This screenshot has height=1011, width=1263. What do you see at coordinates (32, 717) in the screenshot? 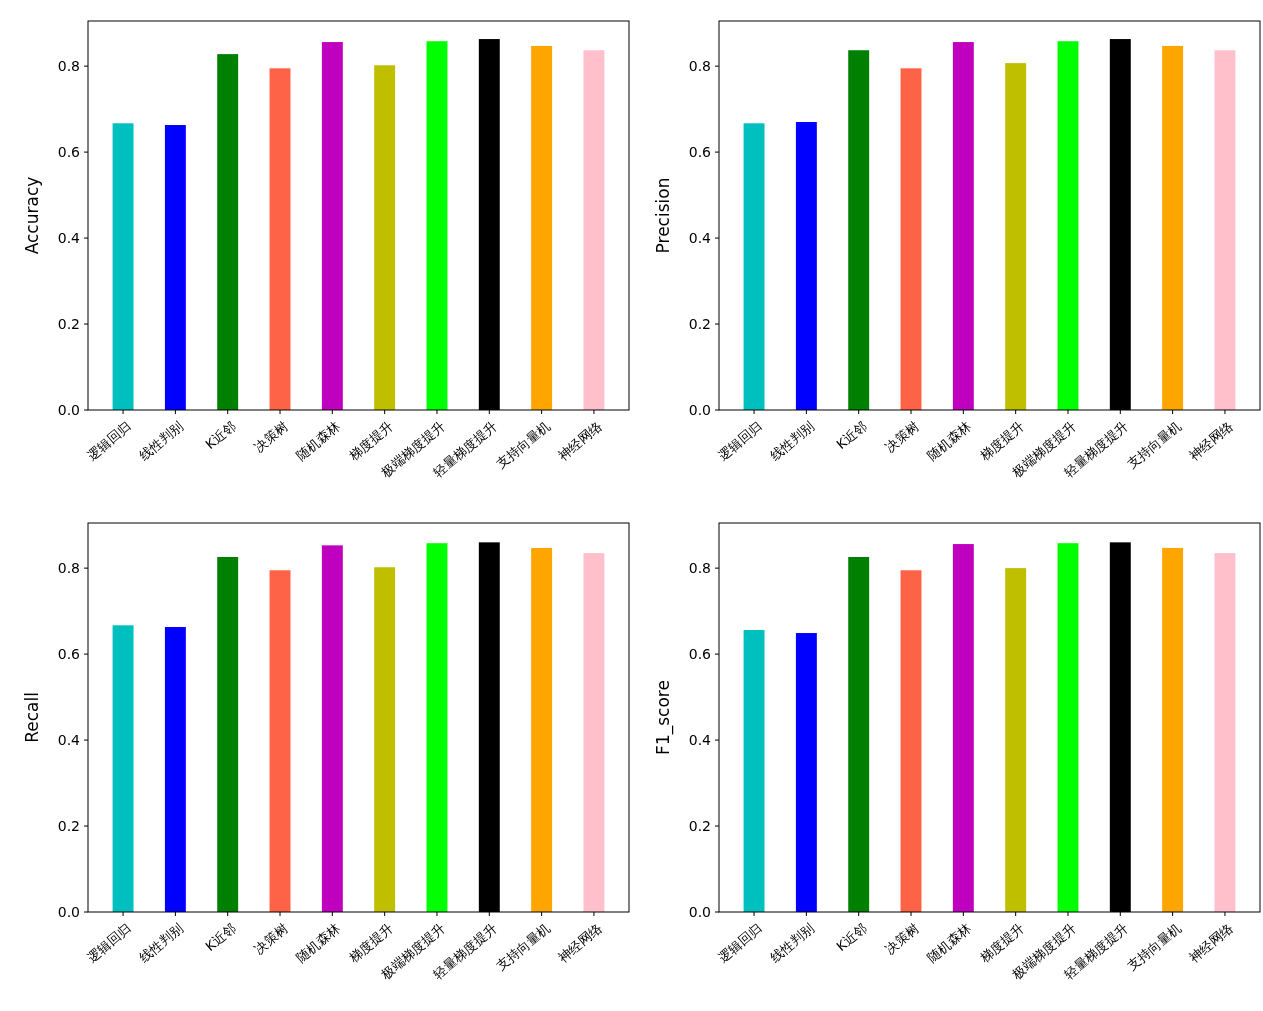
I see `y-axis-title: Recall` at bounding box center [32, 717].